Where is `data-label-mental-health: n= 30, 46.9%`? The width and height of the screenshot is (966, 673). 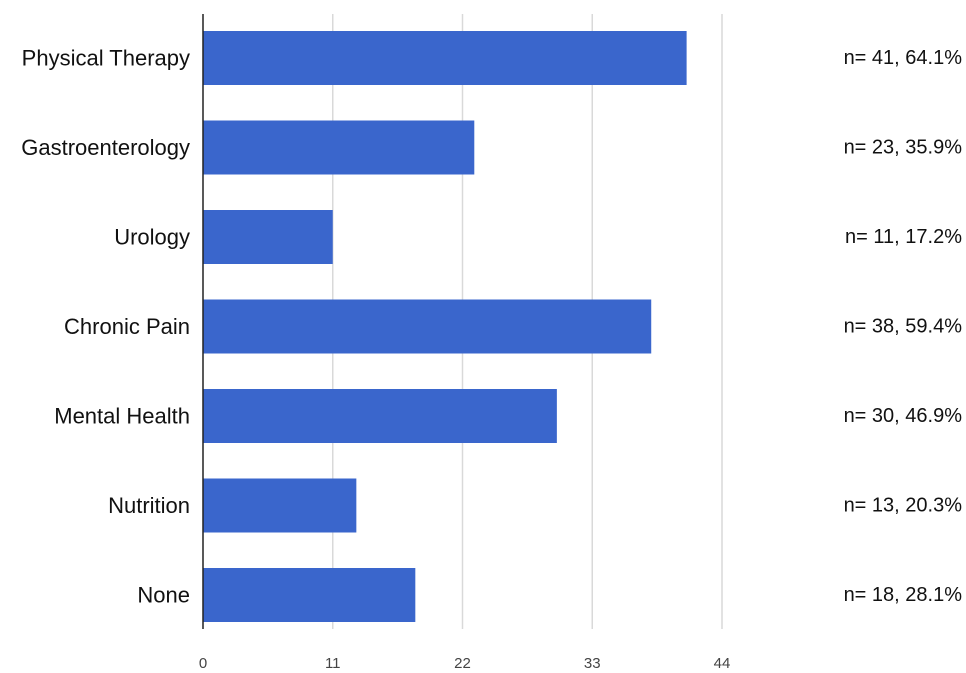 data-label-mental-health: n= 30, 46.9% is located at coordinates (903, 416).